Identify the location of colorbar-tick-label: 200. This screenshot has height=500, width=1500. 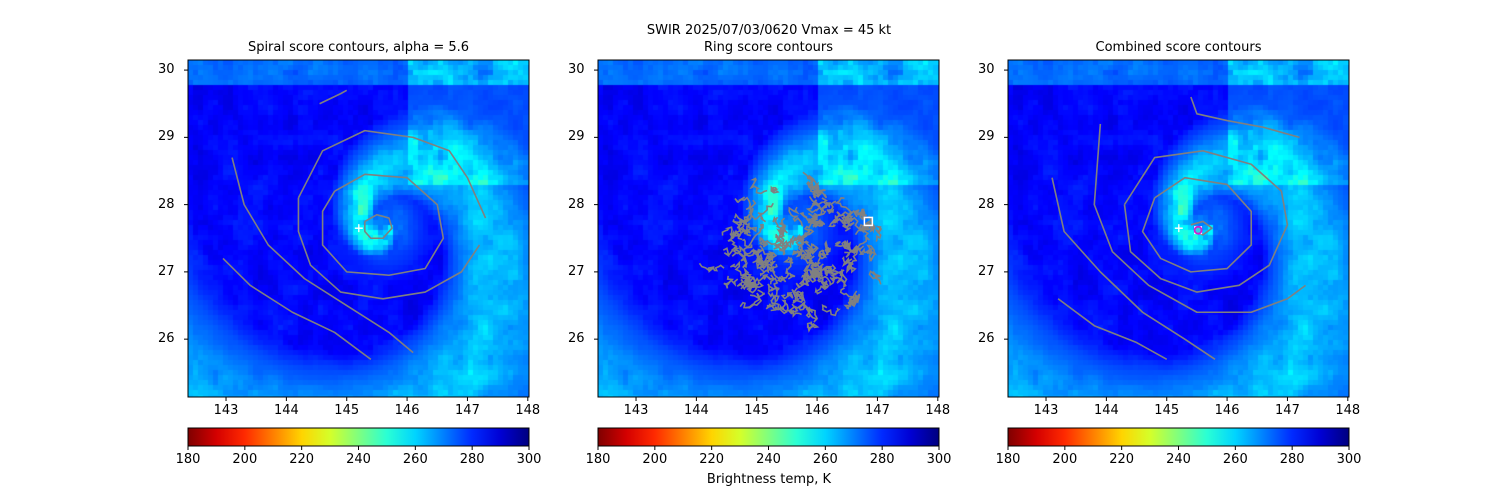
(1065, 459).